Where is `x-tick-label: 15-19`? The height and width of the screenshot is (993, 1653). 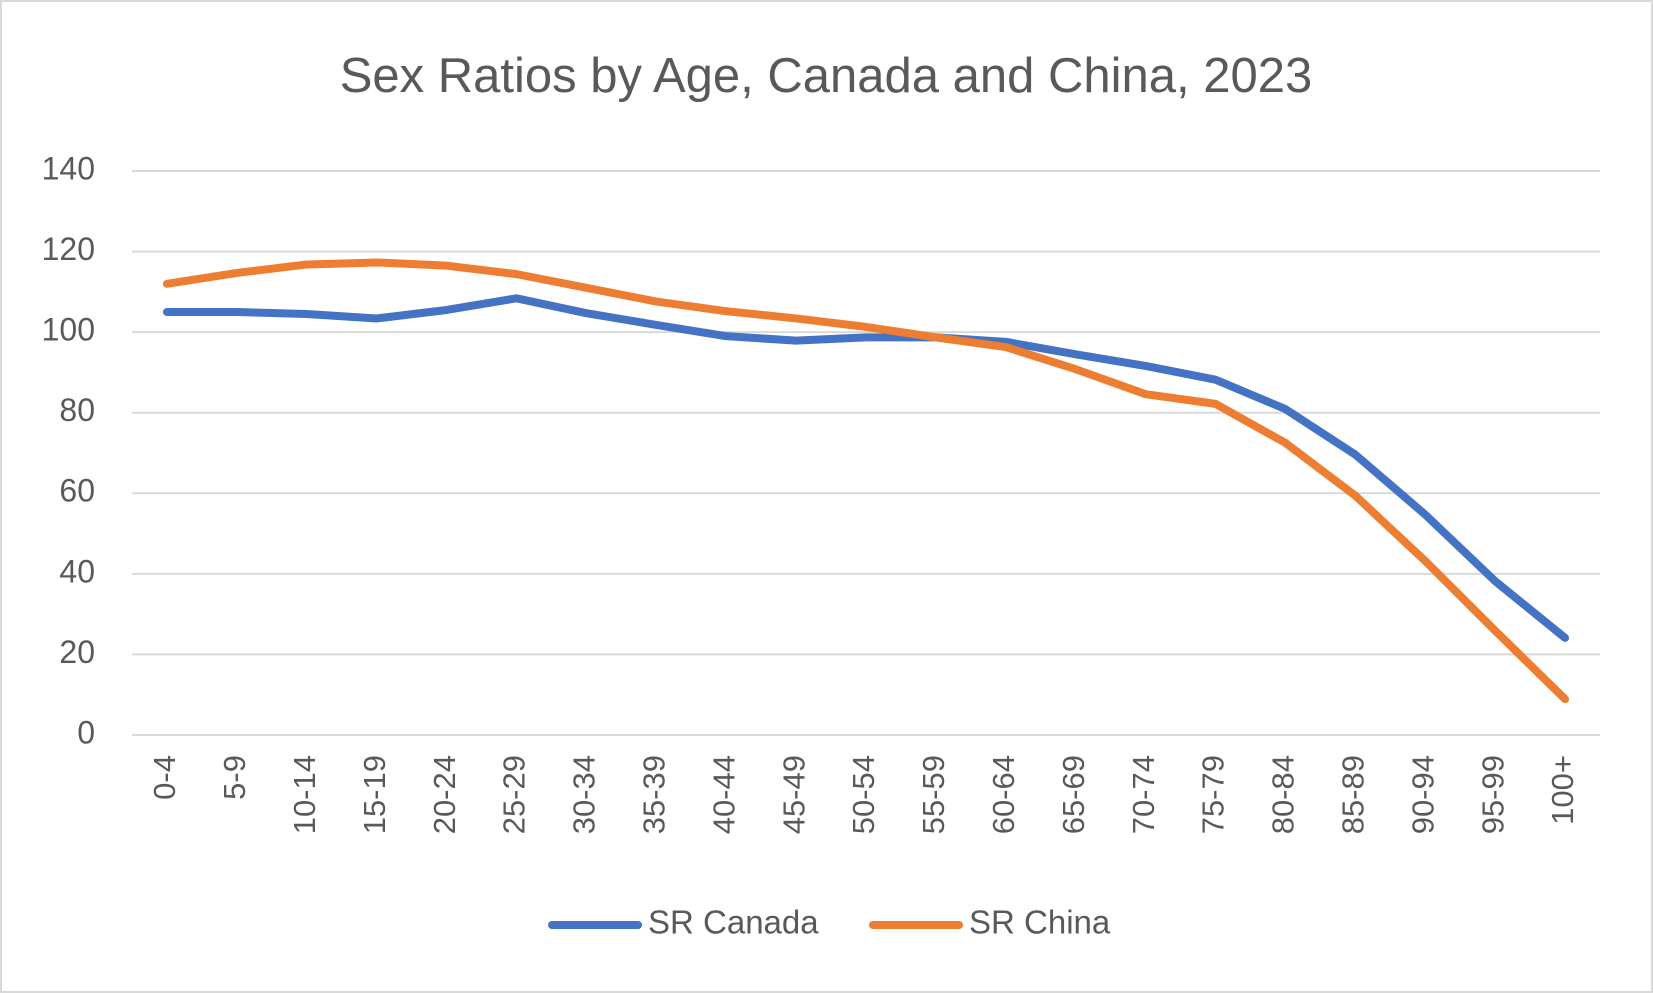
x-tick-label: 15-19 is located at coordinates (374, 794).